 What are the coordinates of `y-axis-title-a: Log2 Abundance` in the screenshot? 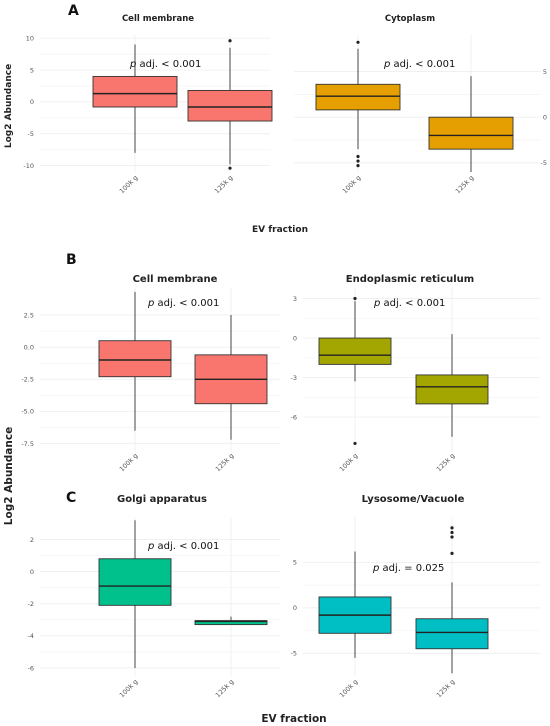 It's located at (9, 106).